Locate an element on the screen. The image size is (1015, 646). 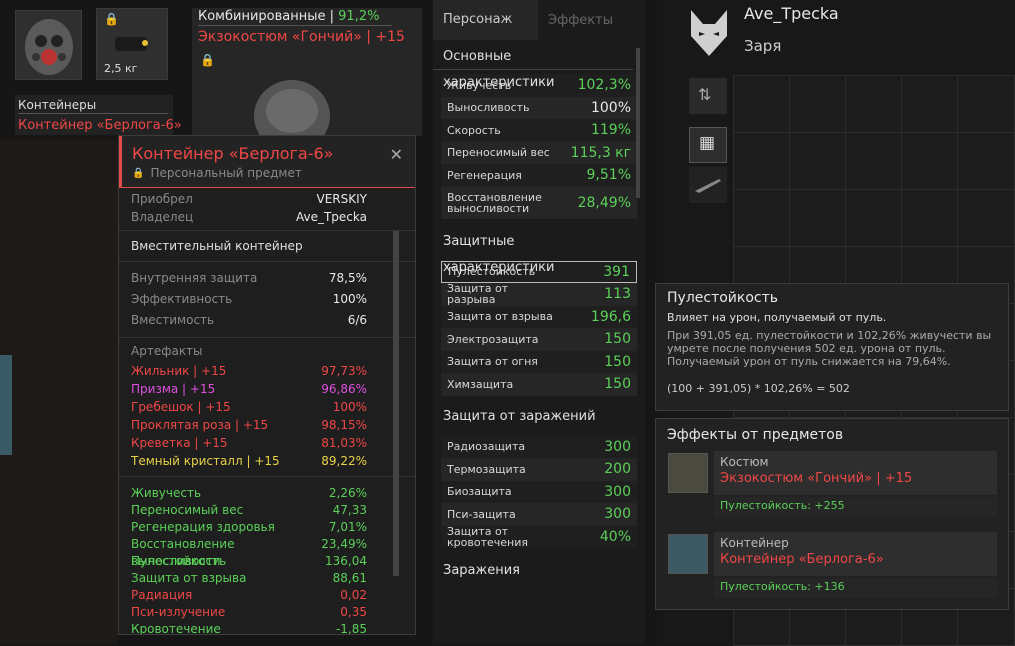
effect-category: Контейнер is located at coordinates (754, 543).